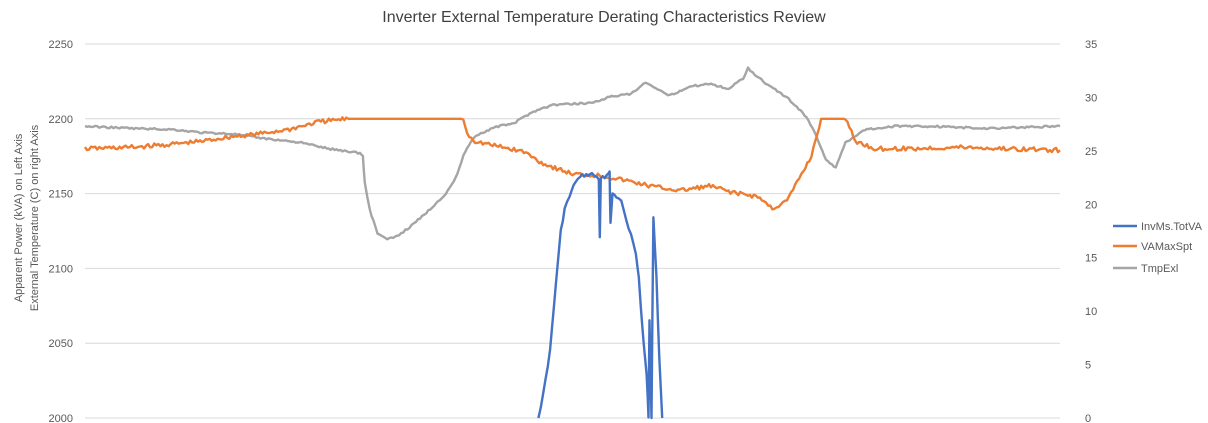  What do you see at coordinates (1091, 231) in the screenshot?
I see `right-axis-ticks: 0 5 10 15 20 25 30 35` at bounding box center [1091, 231].